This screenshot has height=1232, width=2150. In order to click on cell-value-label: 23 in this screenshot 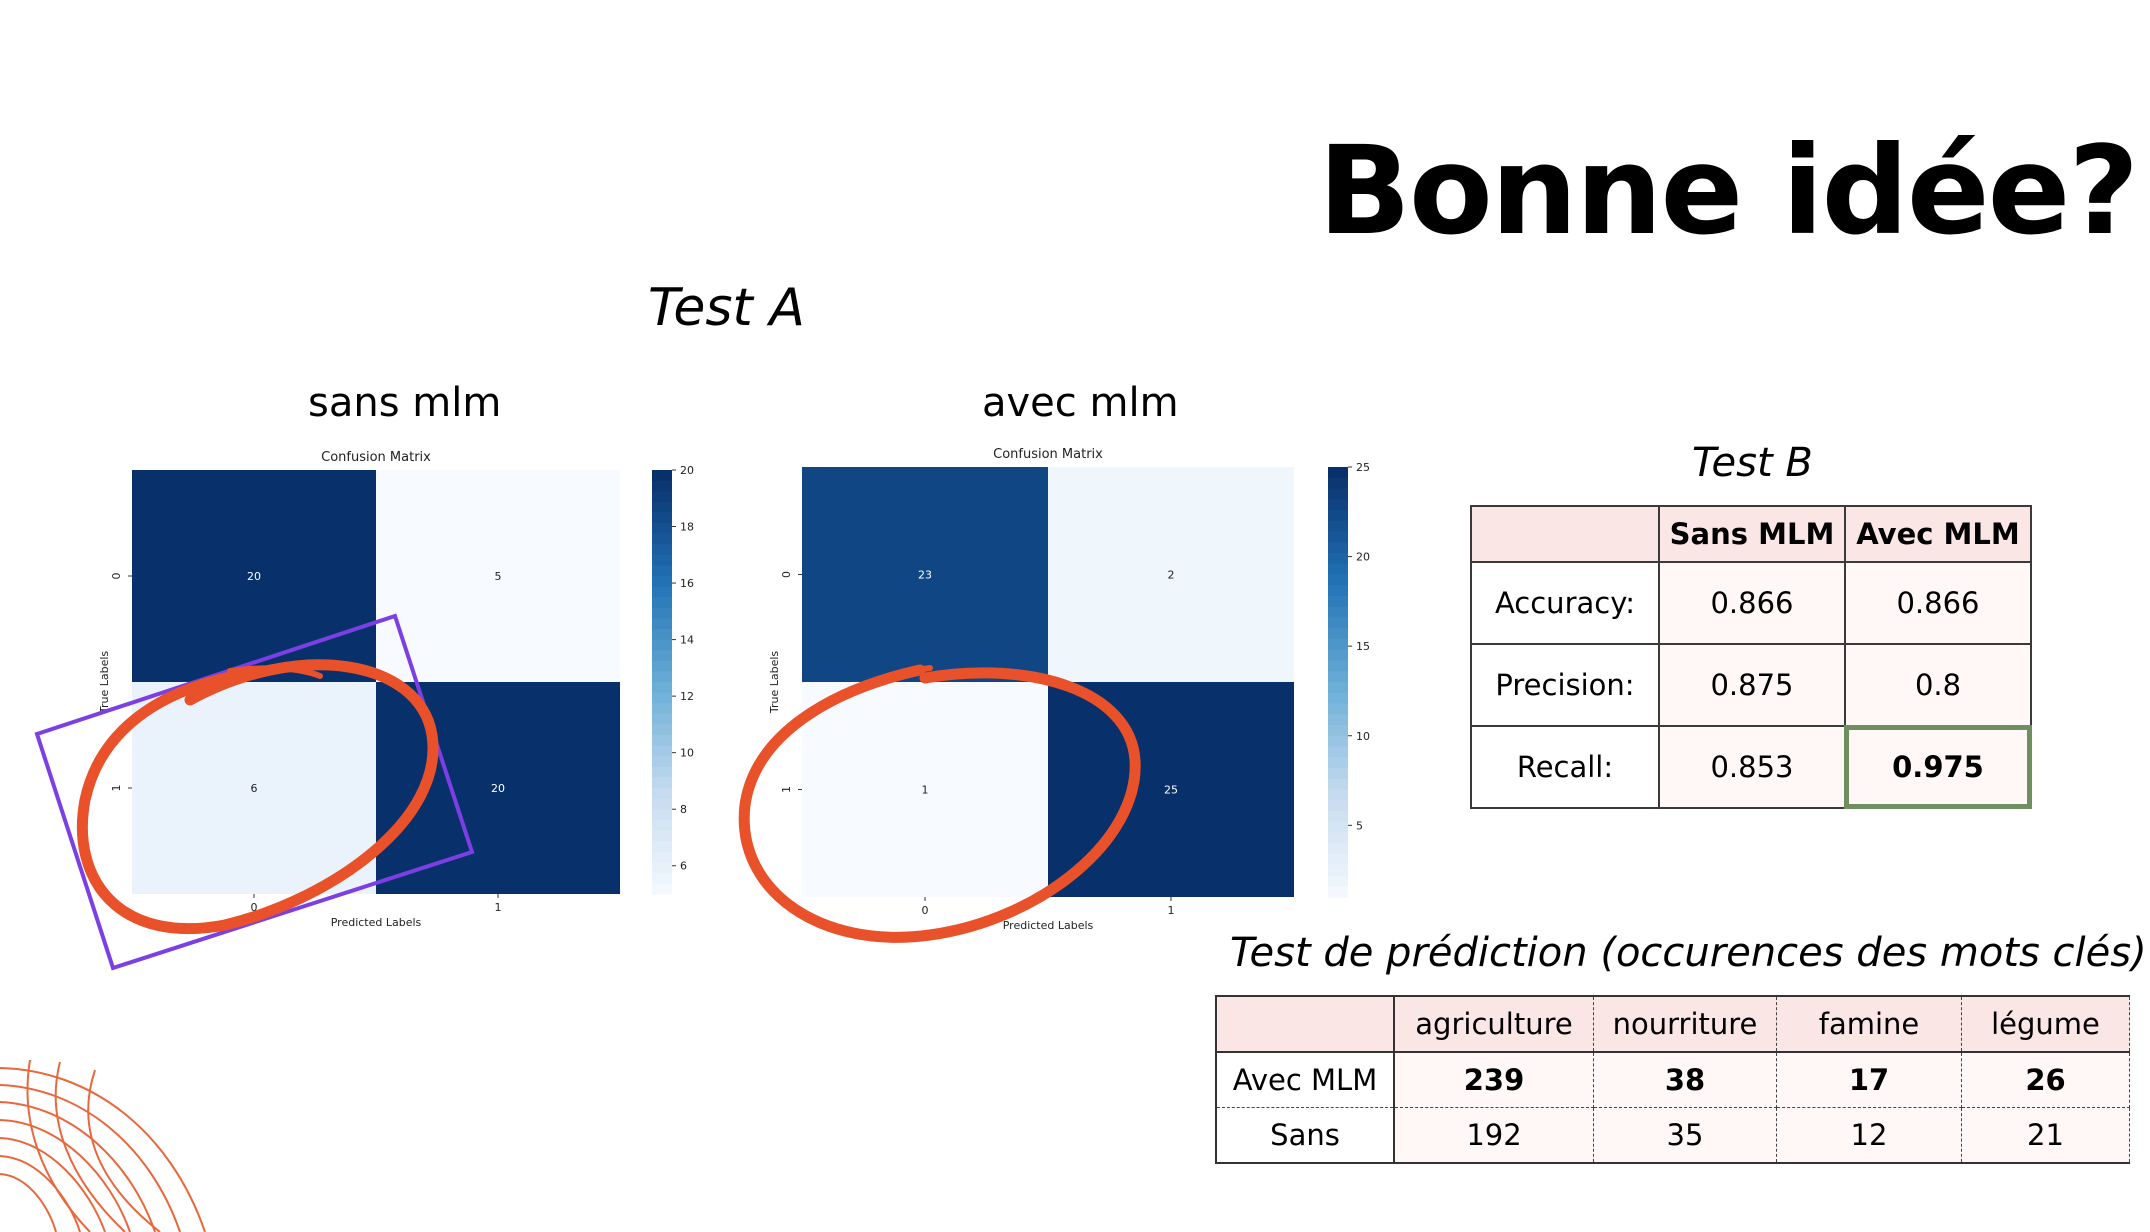, I will do `click(925, 575)`.